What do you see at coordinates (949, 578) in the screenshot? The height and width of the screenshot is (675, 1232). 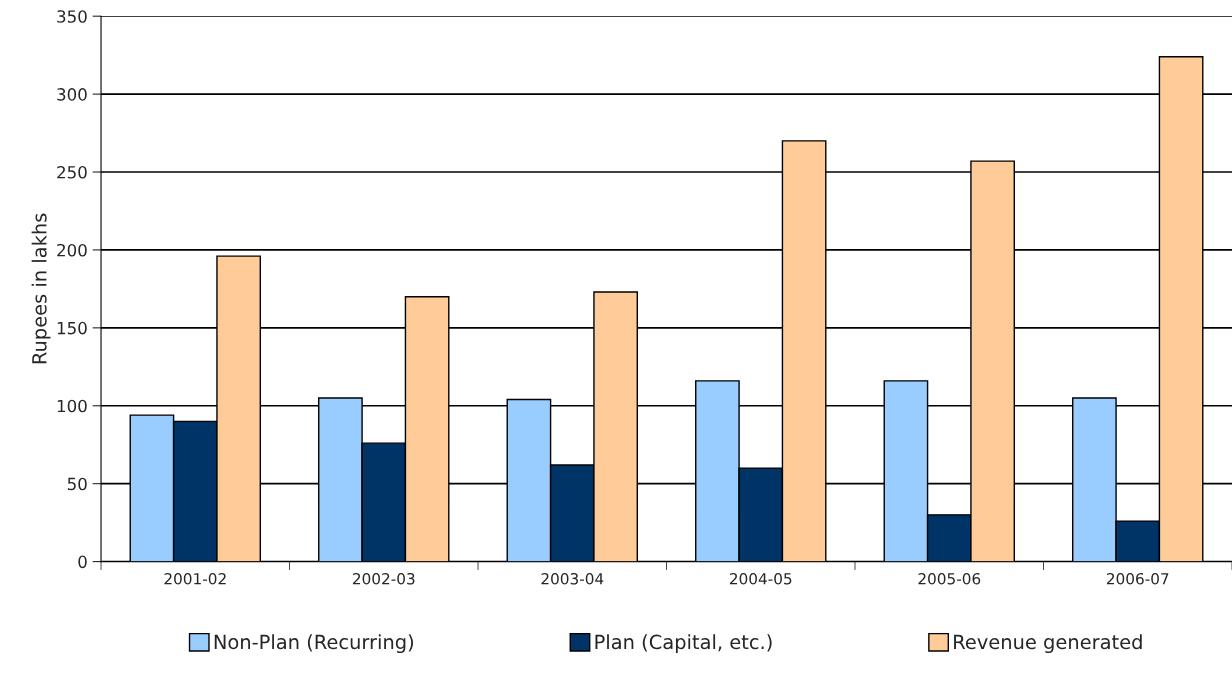 I see `x-tick-label: 2005-06` at bounding box center [949, 578].